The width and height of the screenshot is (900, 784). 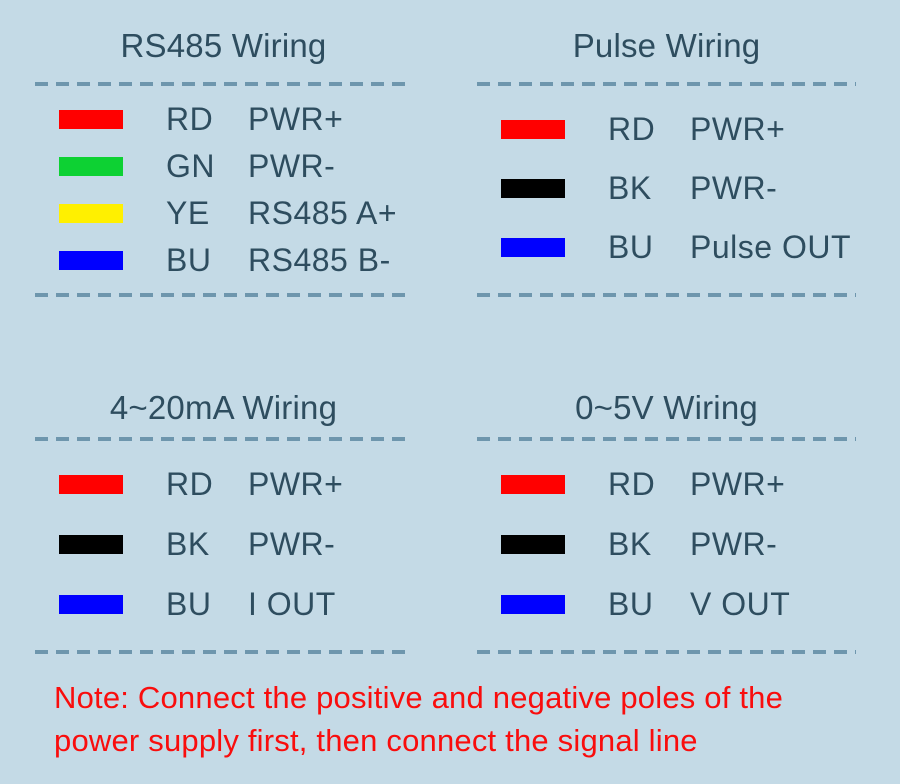 What do you see at coordinates (666, 247) in the screenshot?
I see `wire-row: BU Pulse OUT` at bounding box center [666, 247].